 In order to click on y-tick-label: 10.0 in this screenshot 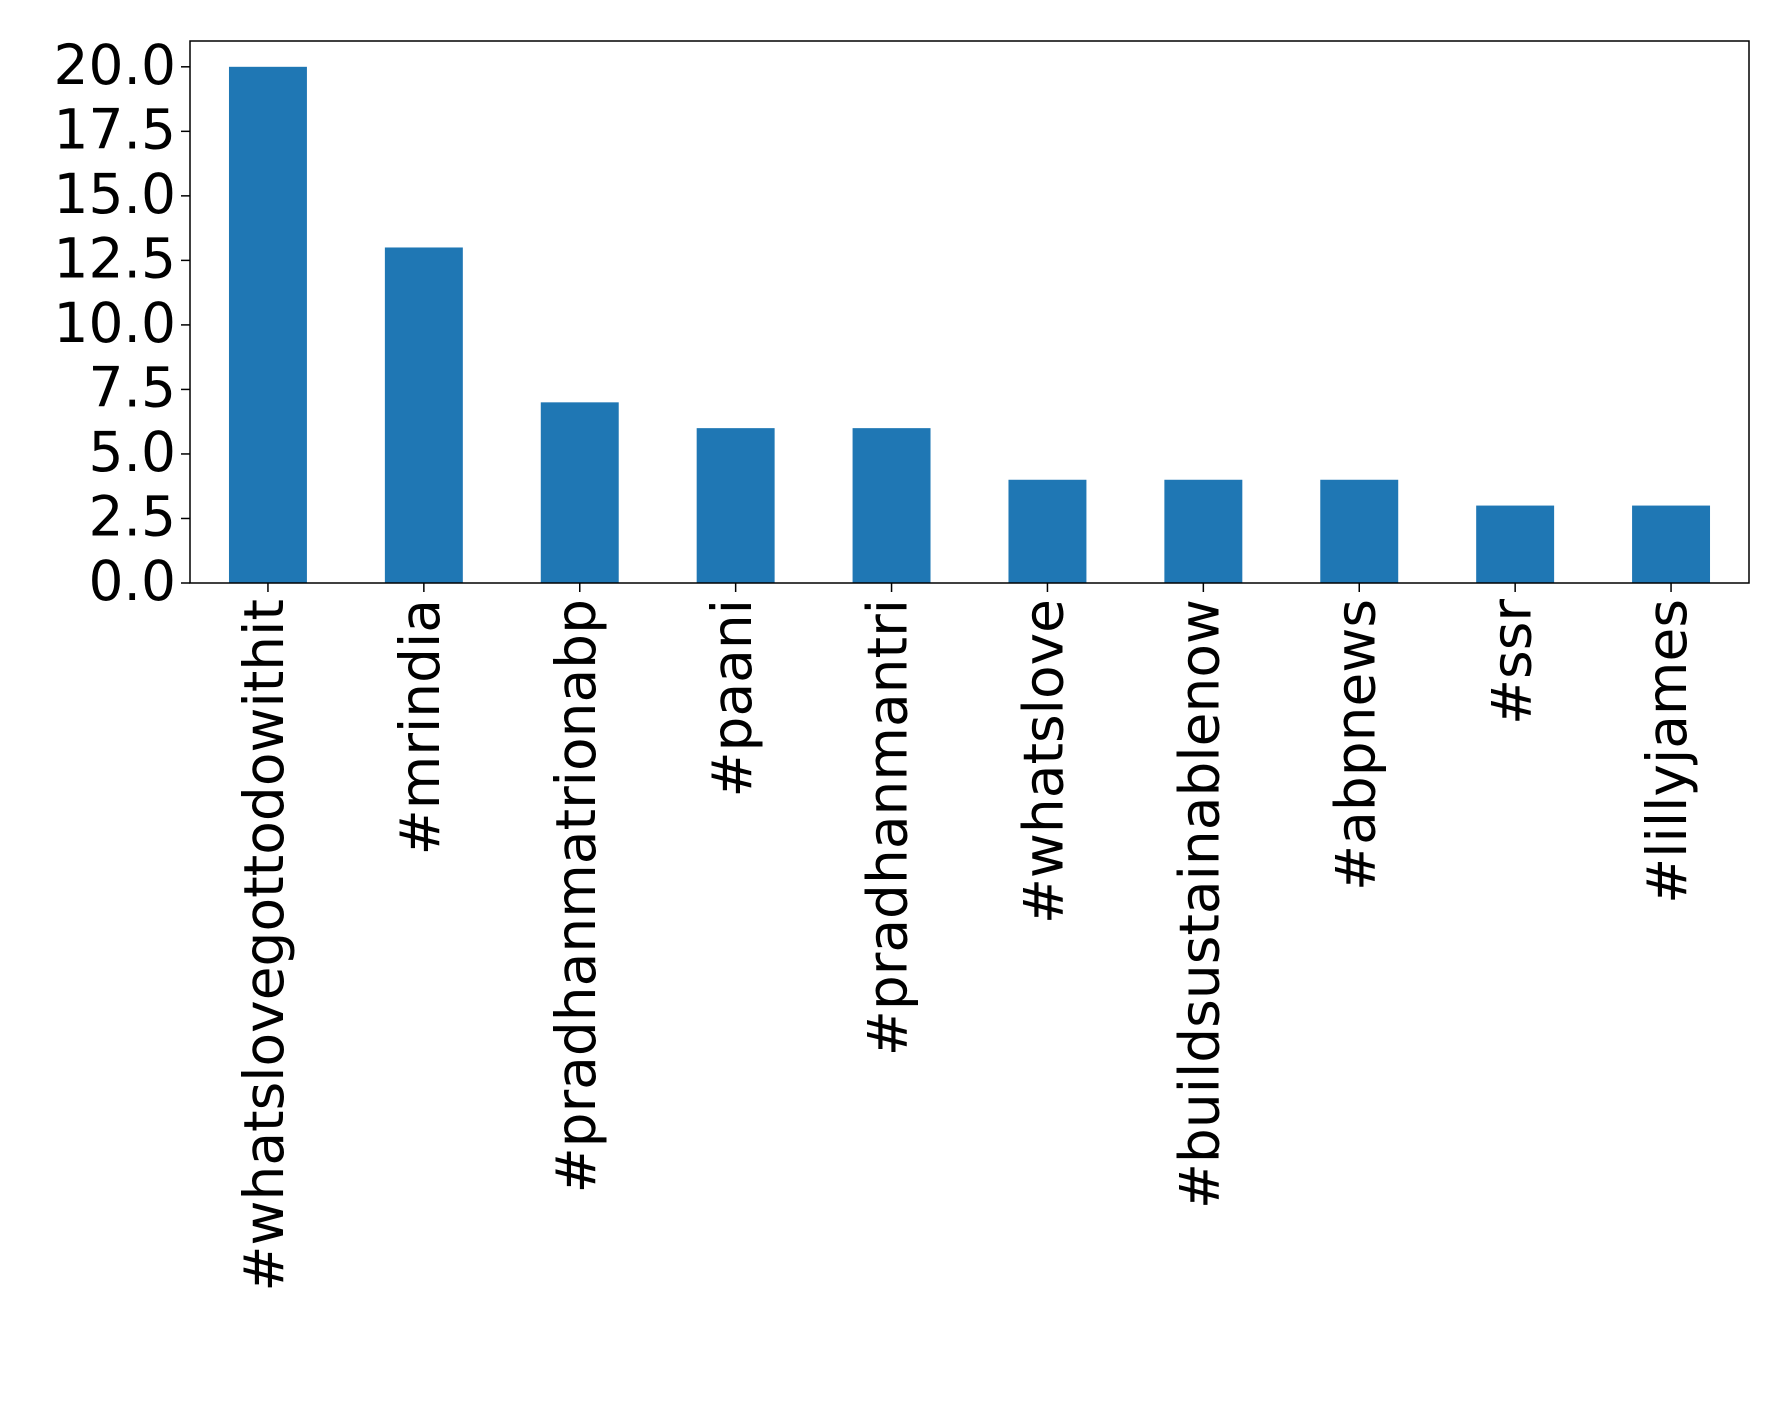, I will do `click(115, 323)`.